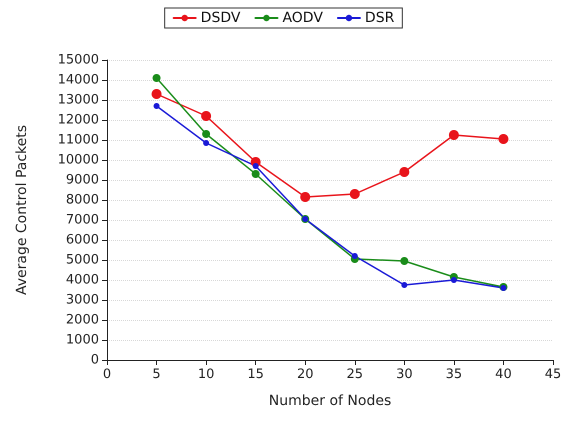 The height and width of the screenshot is (428, 567). What do you see at coordinates (78, 60) in the screenshot?
I see `y-tick-label: 15000` at bounding box center [78, 60].